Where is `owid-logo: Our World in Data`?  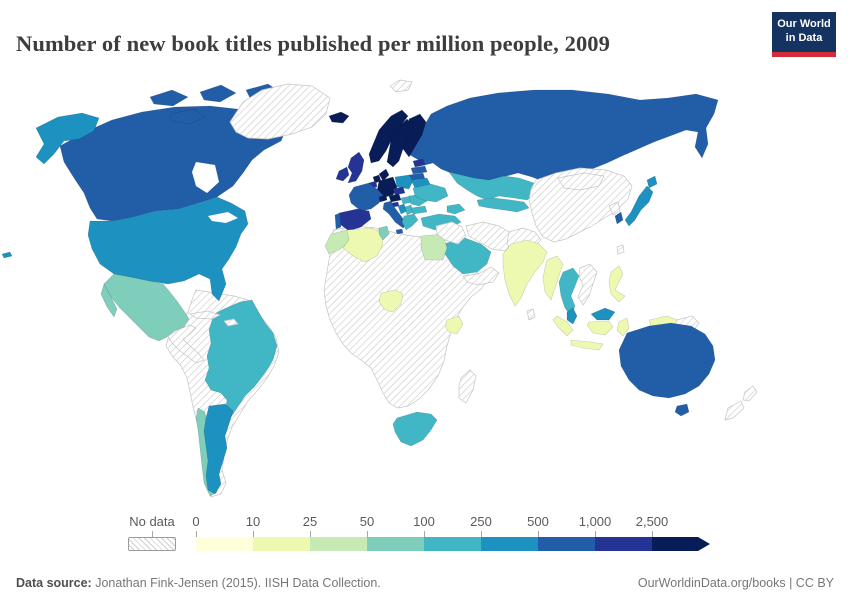
owid-logo: Our World in Data is located at coordinates (804, 34).